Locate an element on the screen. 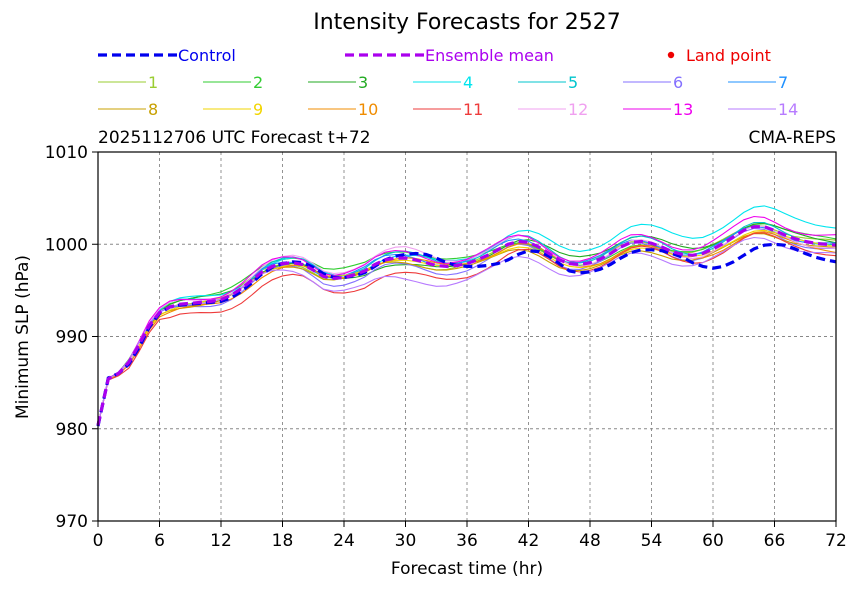 This screenshot has height=589, width=860. x-tick-label: 36 is located at coordinates (467, 541).